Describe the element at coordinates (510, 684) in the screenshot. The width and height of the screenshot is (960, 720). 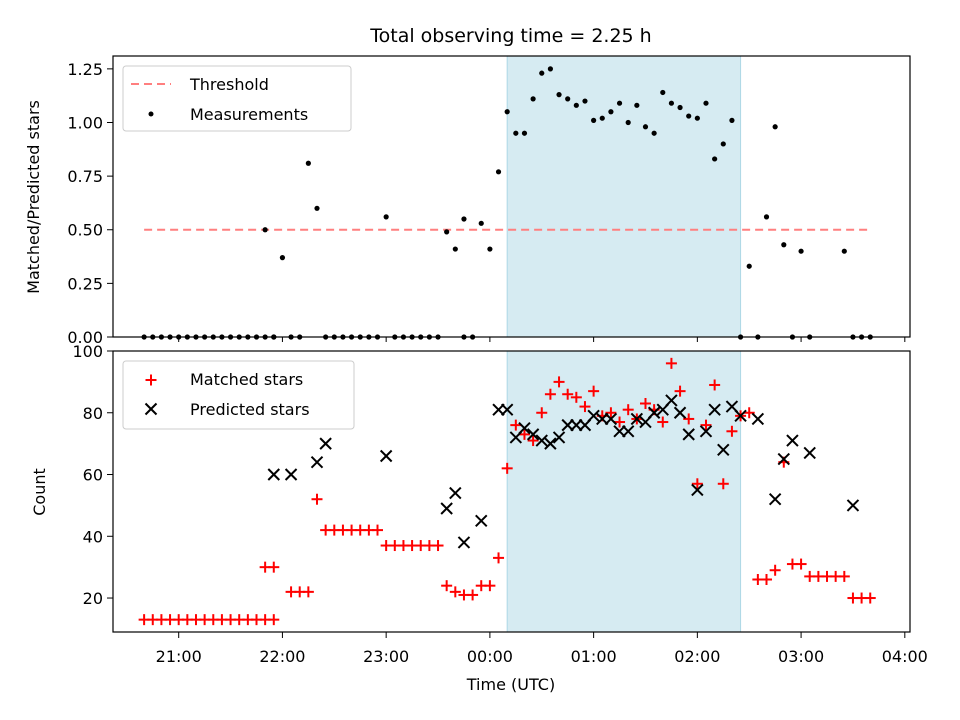
I see `bottom-x-axis-label: Time (UTC)` at that location.